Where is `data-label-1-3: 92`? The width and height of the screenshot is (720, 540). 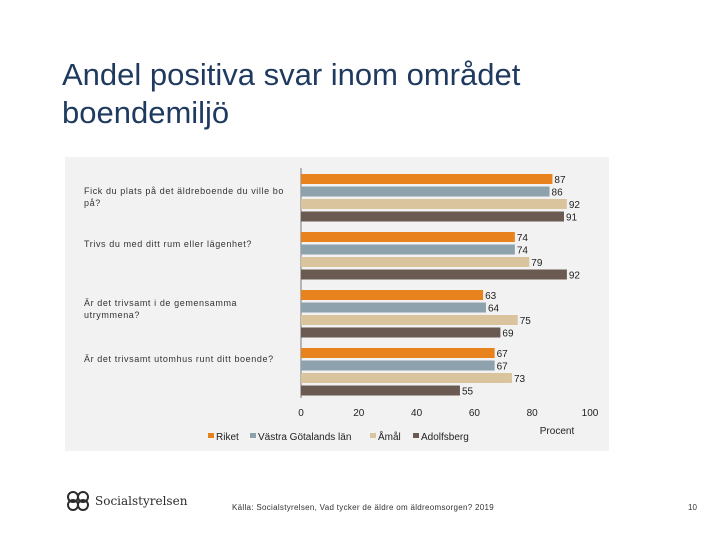 data-label-1-3: 92 is located at coordinates (575, 276).